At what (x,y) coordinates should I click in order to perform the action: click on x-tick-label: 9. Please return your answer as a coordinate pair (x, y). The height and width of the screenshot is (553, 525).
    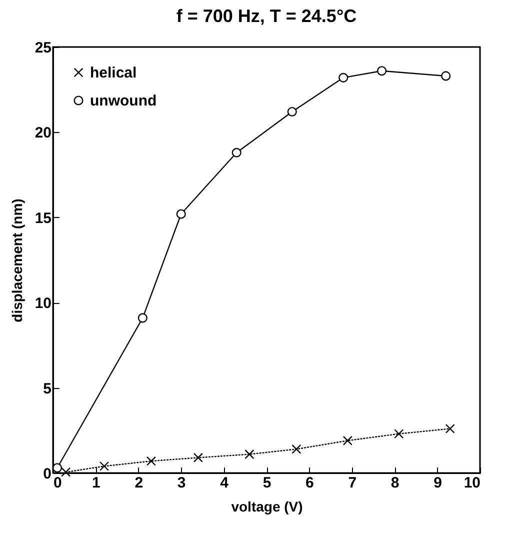
    Looking at the image, I should click on (438, 483).